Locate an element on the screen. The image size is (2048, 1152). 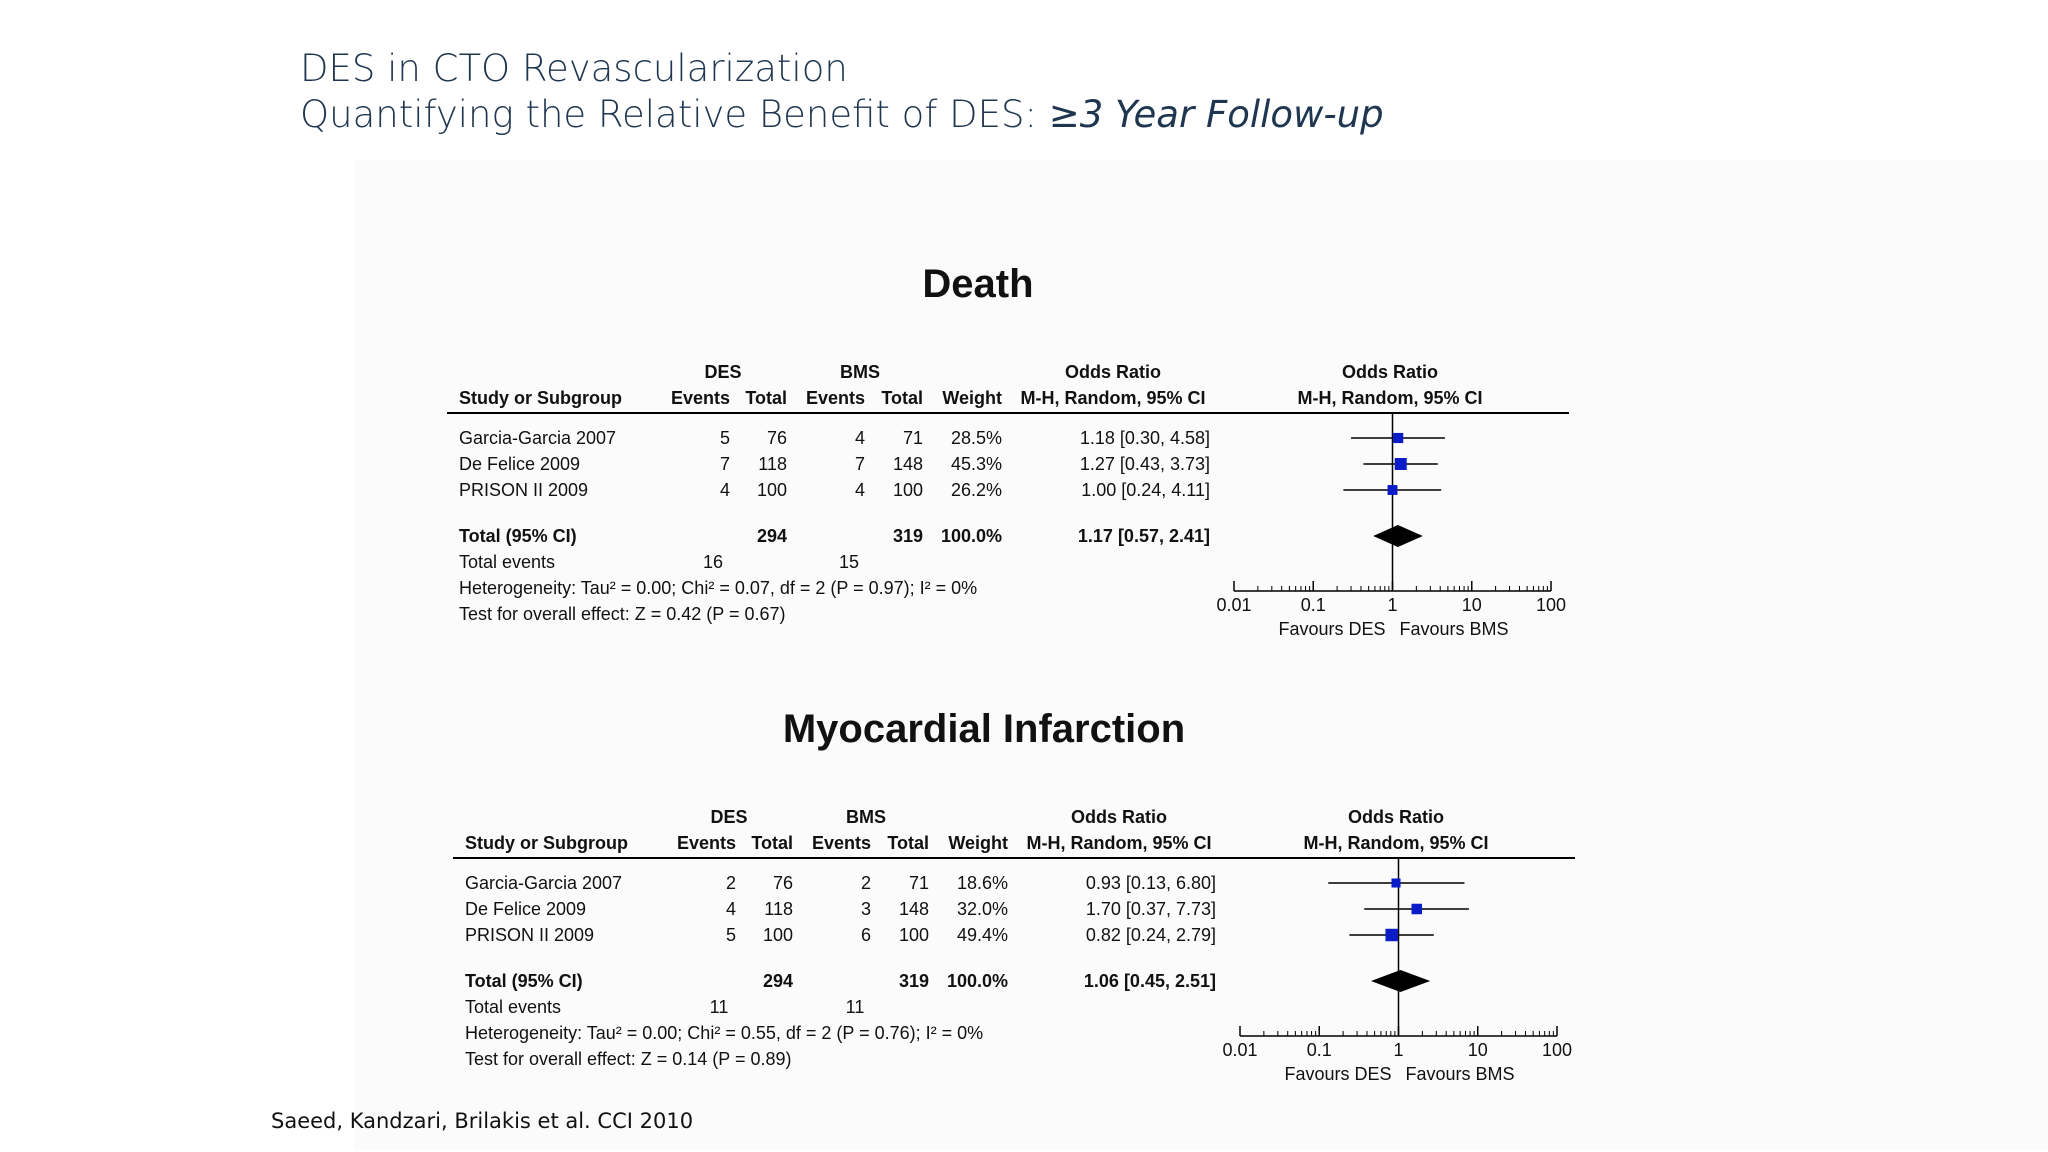
total-events-des: 16 is located at coordinates (713, 562).